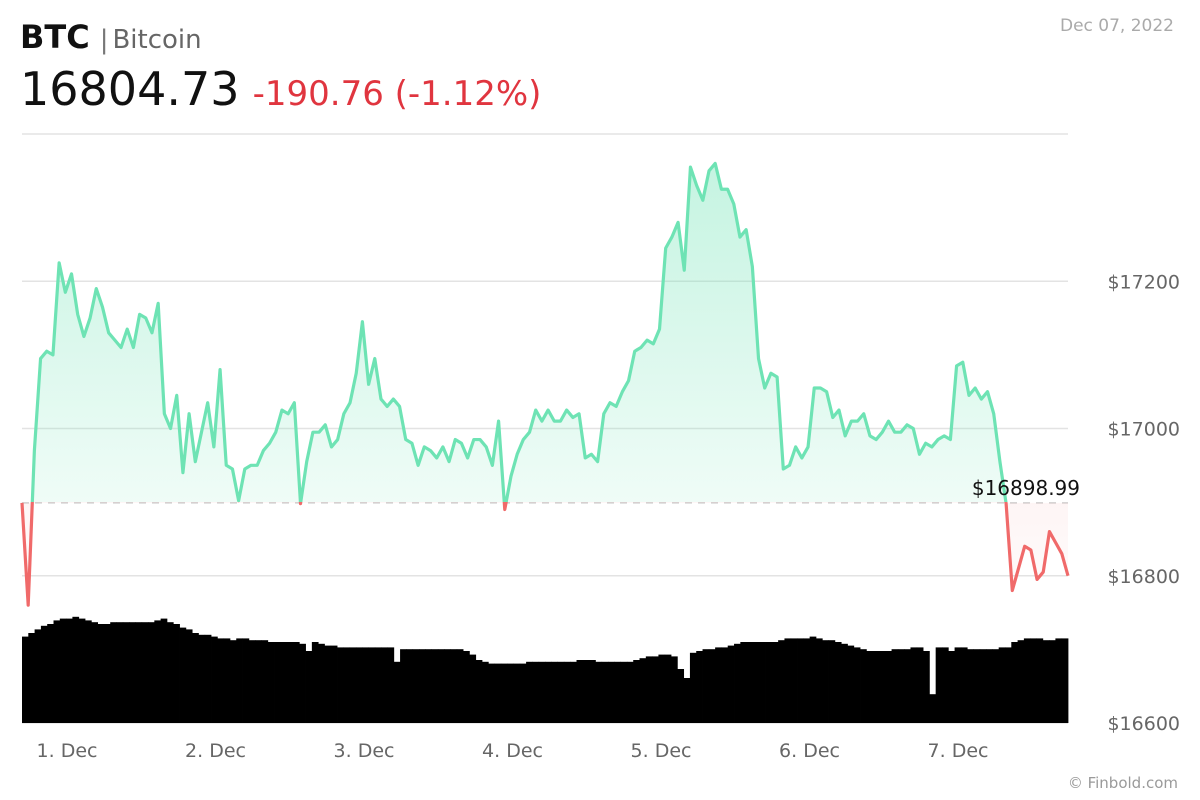  Describe the element at coordinates (364, 751) in the screenshot. I see `x-tick-label: 3. Dec` at that location.